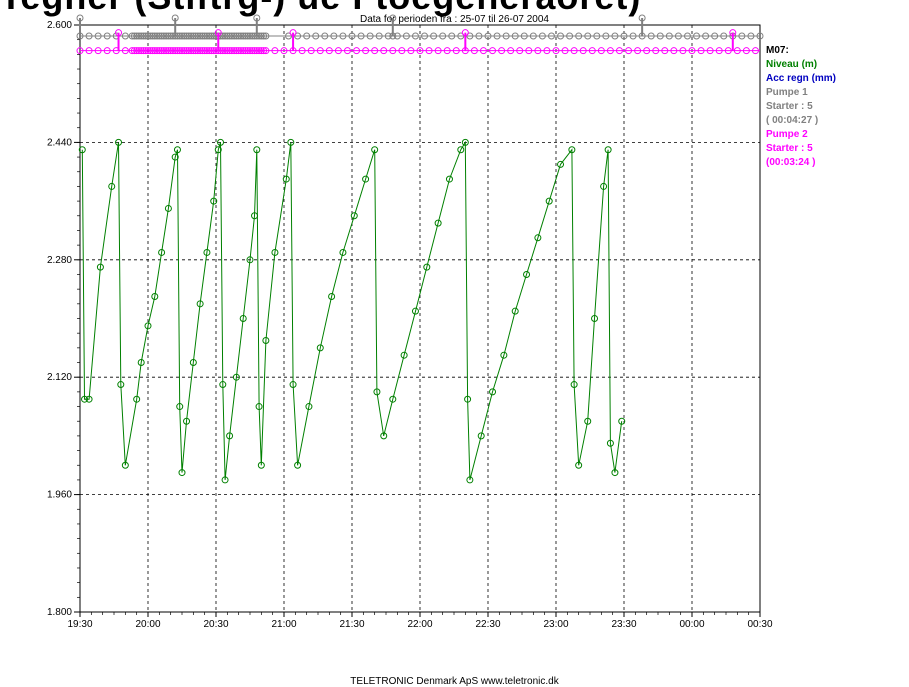 This screenshot has width=909, height=687. What do you see at coordinates (555, 624) in the screenshot?
I see `x-tick-label: 23:00` at bounding box center [555, 624].